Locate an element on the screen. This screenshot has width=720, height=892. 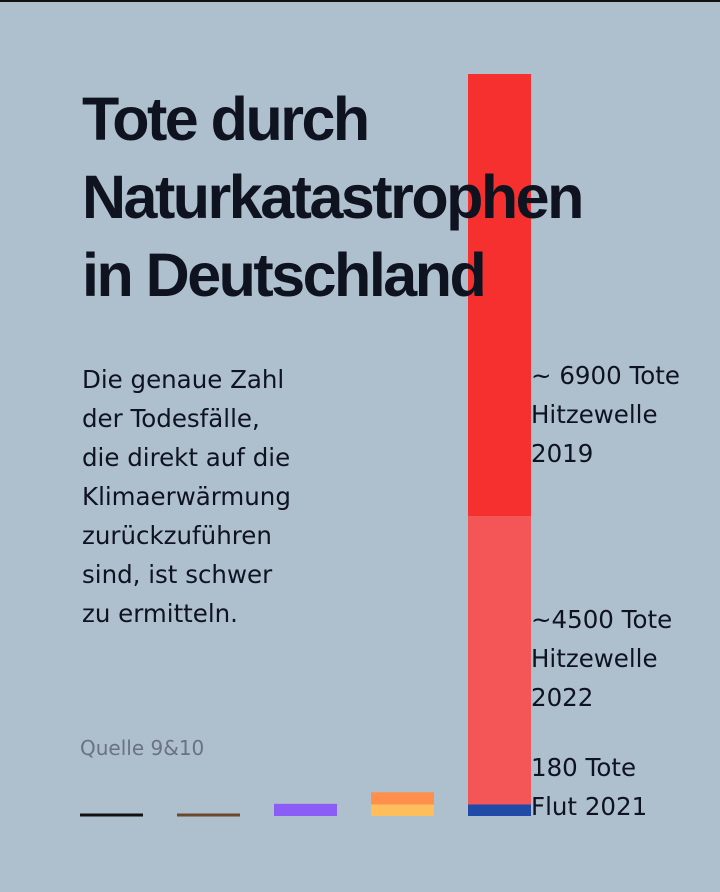
description-line: sind, ist schwer is located at coordinates (177, 574).